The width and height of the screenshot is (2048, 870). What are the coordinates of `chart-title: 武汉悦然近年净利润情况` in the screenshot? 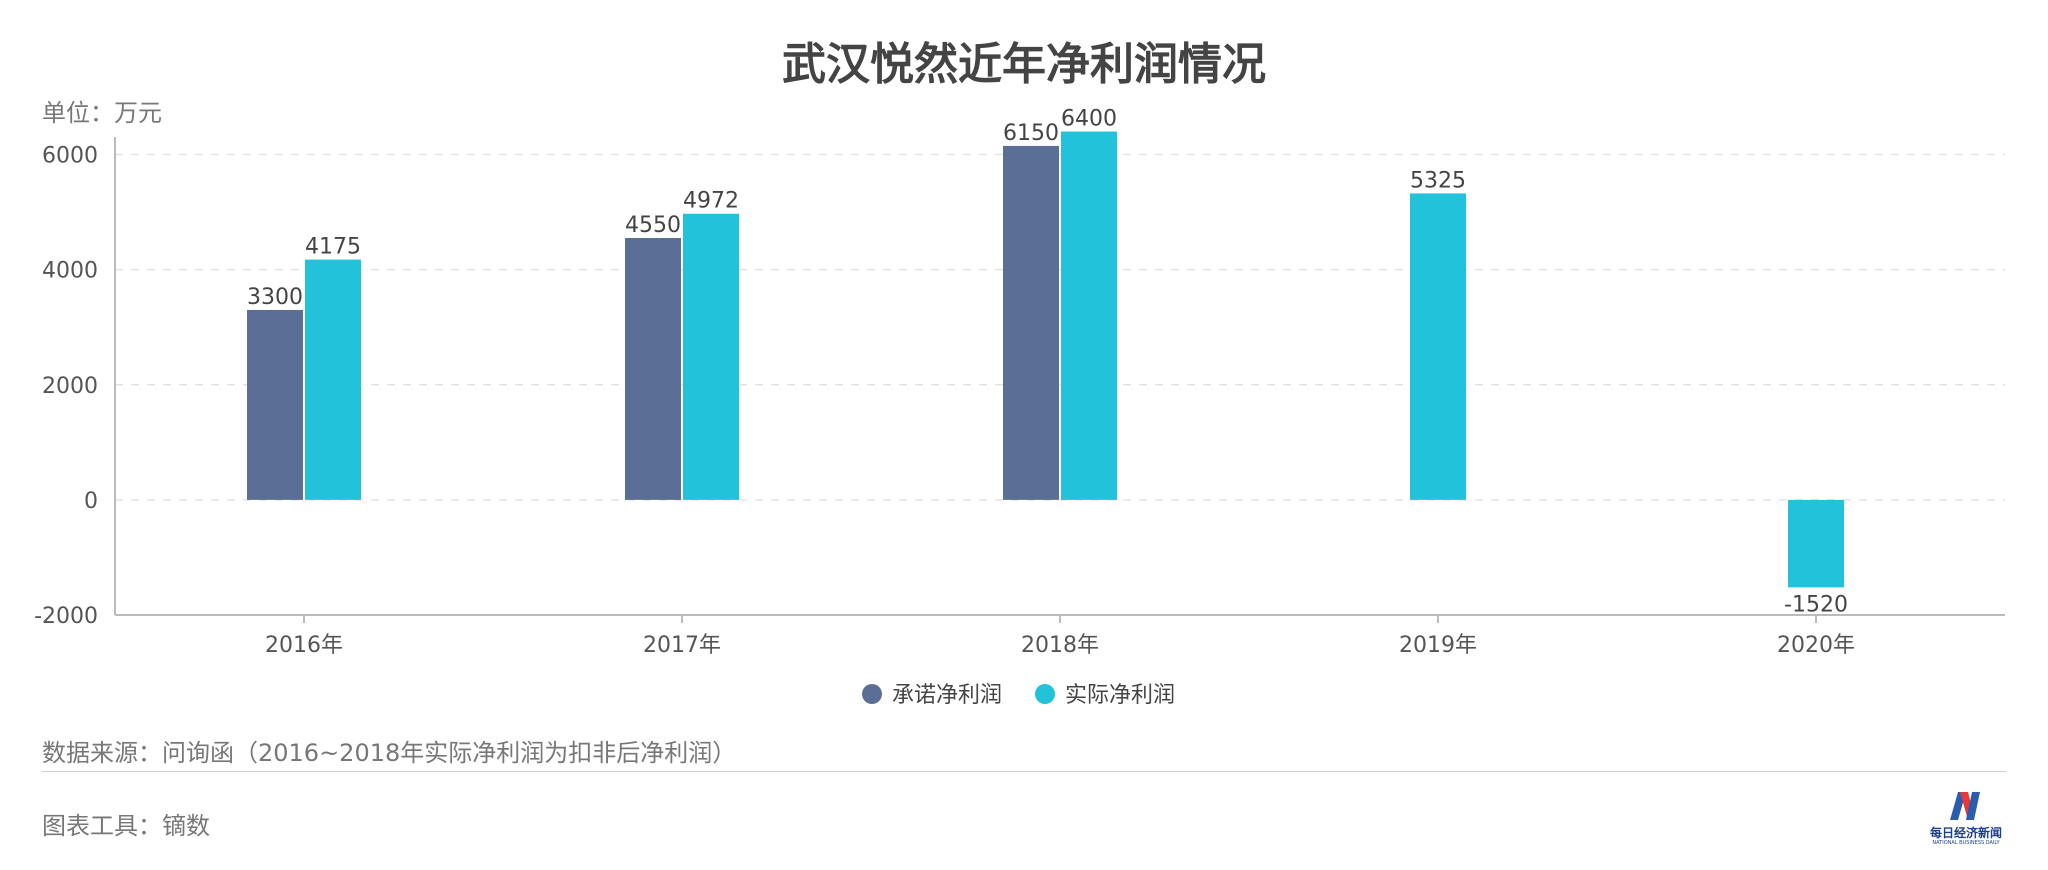 It's located at (1024, 64).